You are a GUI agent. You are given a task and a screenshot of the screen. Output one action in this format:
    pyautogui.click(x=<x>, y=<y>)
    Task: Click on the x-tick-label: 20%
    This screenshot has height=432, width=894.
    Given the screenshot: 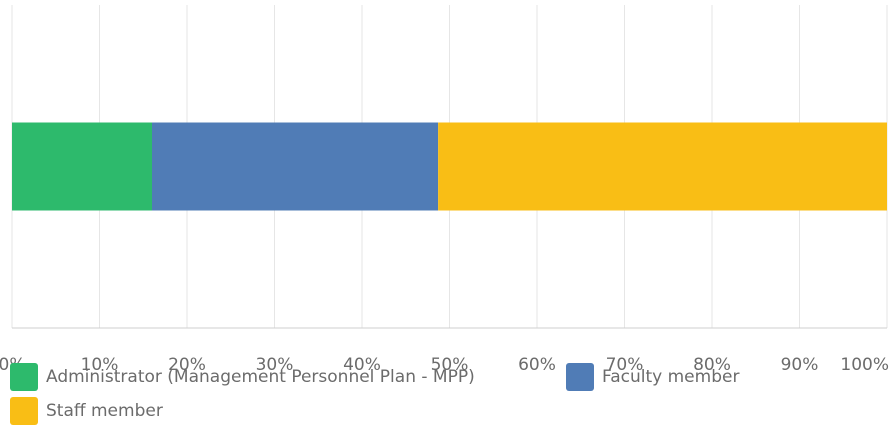 What is the action you would take?
    pyautogui.click(x=187, y=365)
    